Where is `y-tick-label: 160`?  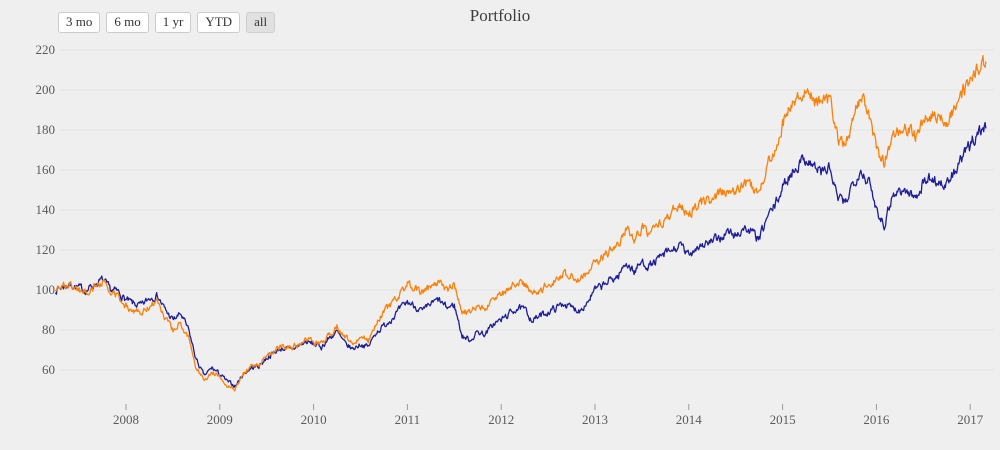 y-tick-label: 160 is located at coordinates (46, 169).